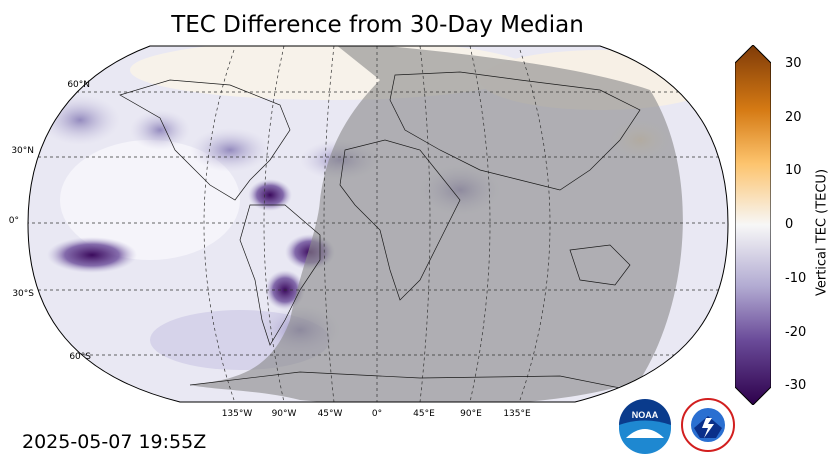  I want to click on lon-label-90w: 90°W, so click(284, 414).